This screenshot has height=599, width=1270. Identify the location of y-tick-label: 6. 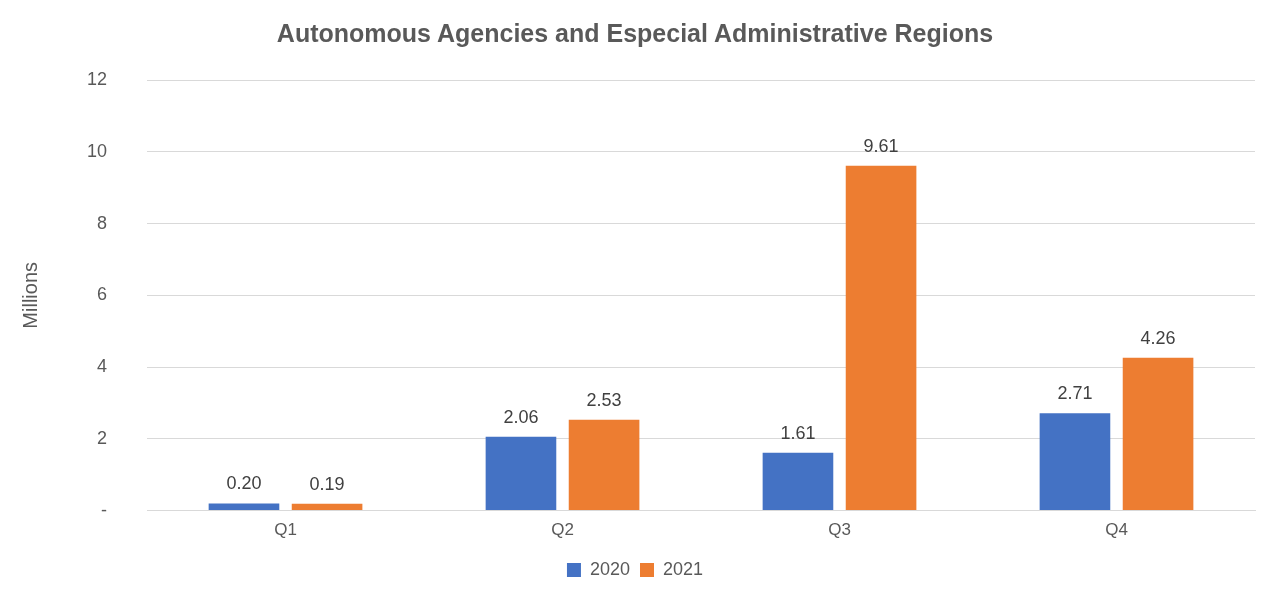
(102, 294).